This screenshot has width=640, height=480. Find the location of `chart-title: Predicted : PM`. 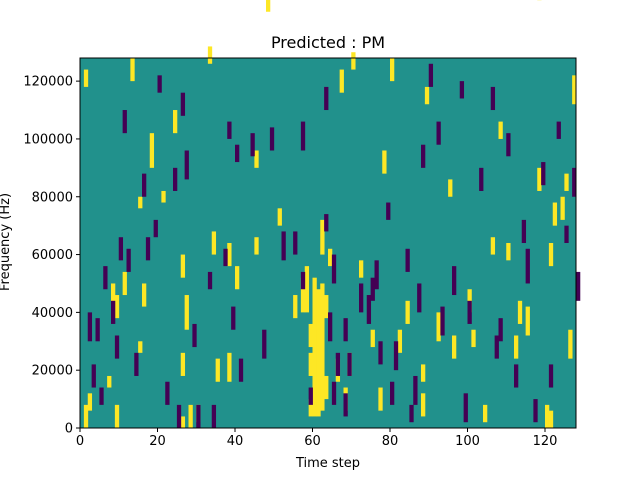

chart-title: Predicted : PM is located at coordinates (328, 42).